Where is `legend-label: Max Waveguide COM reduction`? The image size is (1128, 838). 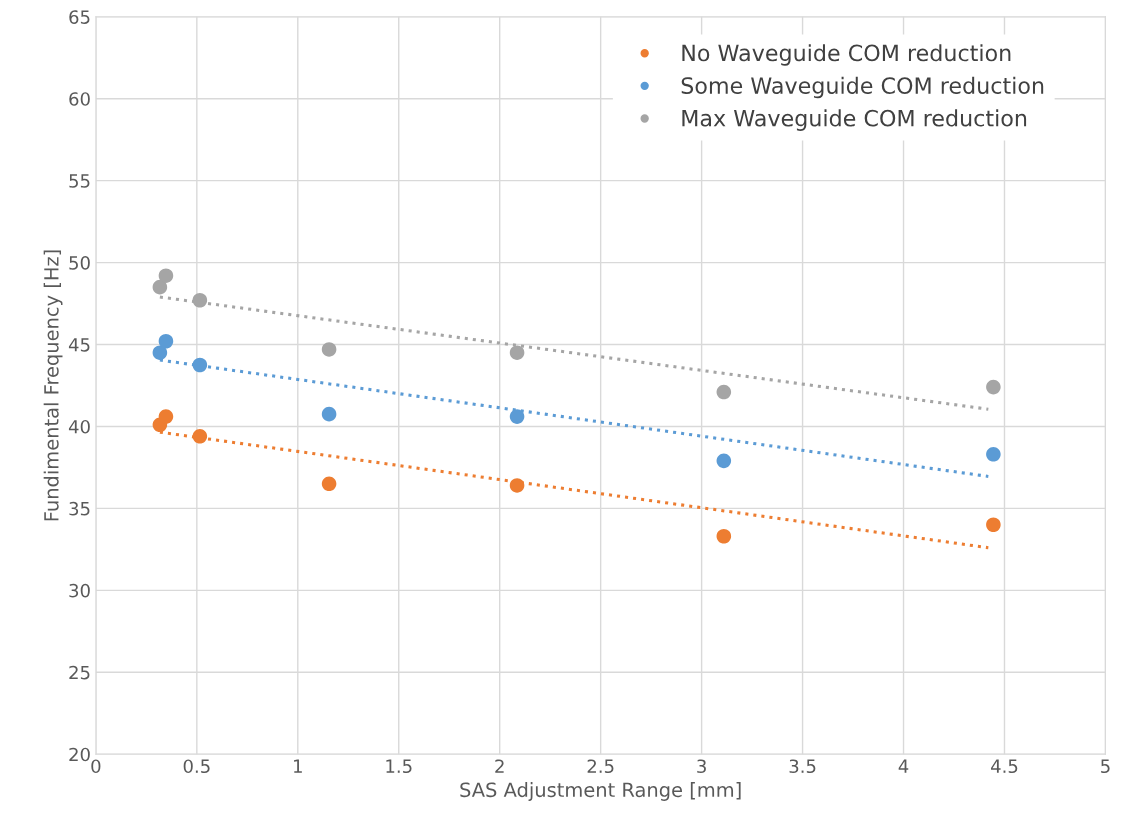
legend-label: Max Waveguide COM reduction is located at coordinates (854, 120).